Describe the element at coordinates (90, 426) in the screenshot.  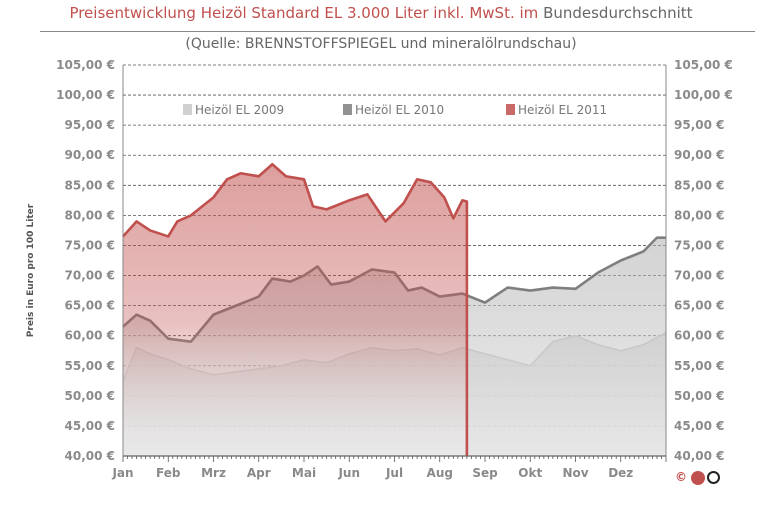
I see `y-tick-label-left: 45,00 €` at that location.